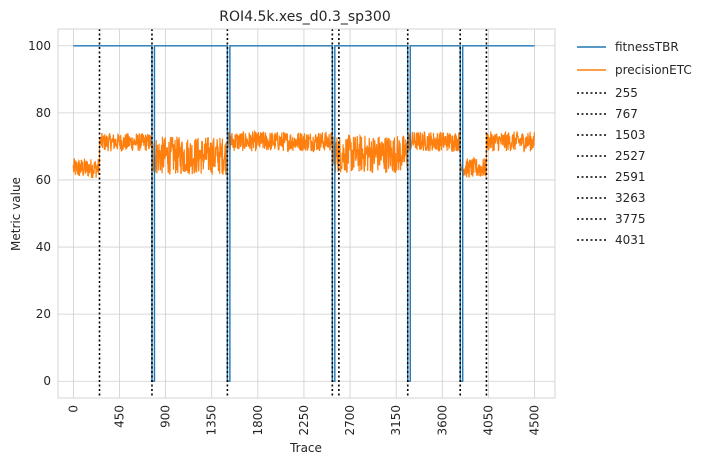  I want to click on y-tick-label: 20, so click(43, 314).